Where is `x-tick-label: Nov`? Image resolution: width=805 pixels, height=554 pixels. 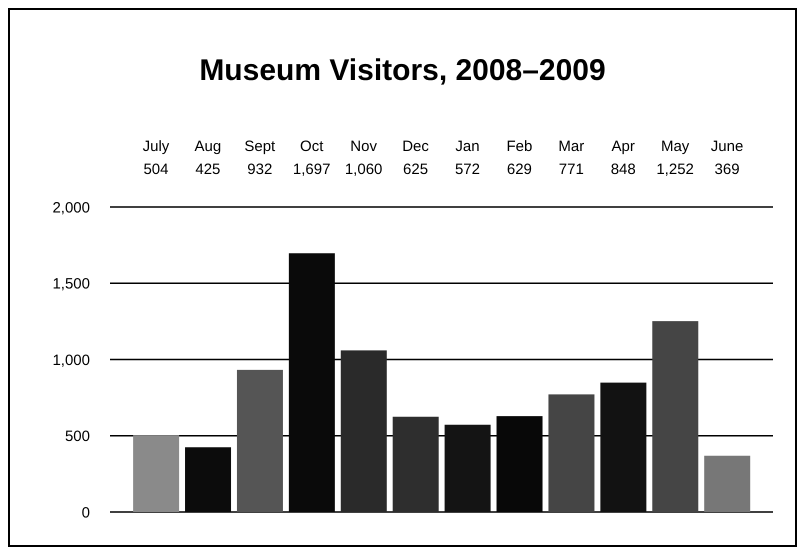
x-tick-label: Nov is located at coordinates (364, 146).